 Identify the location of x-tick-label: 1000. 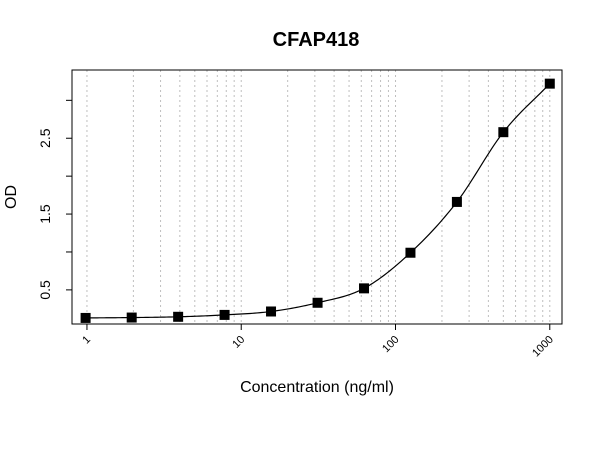
(543, 347).